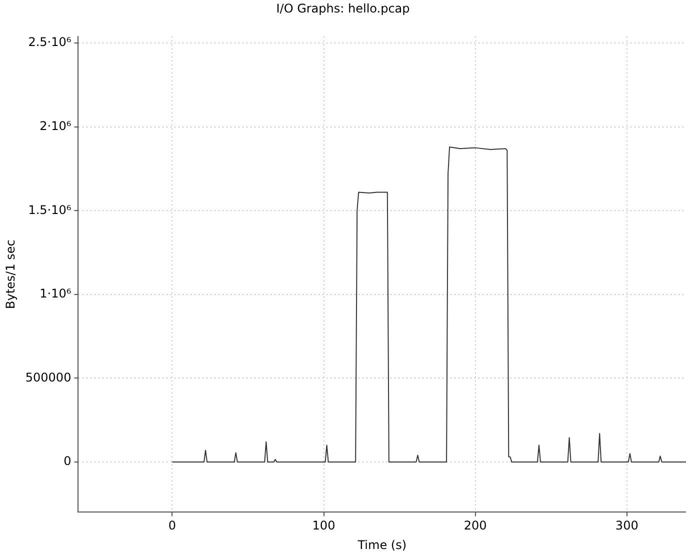 This screenshot has height=557, width=686. Describe the element at coordinates (10, 275) in the screenshot. I see `y-axis-title: Bytes/1 sec` at that location.